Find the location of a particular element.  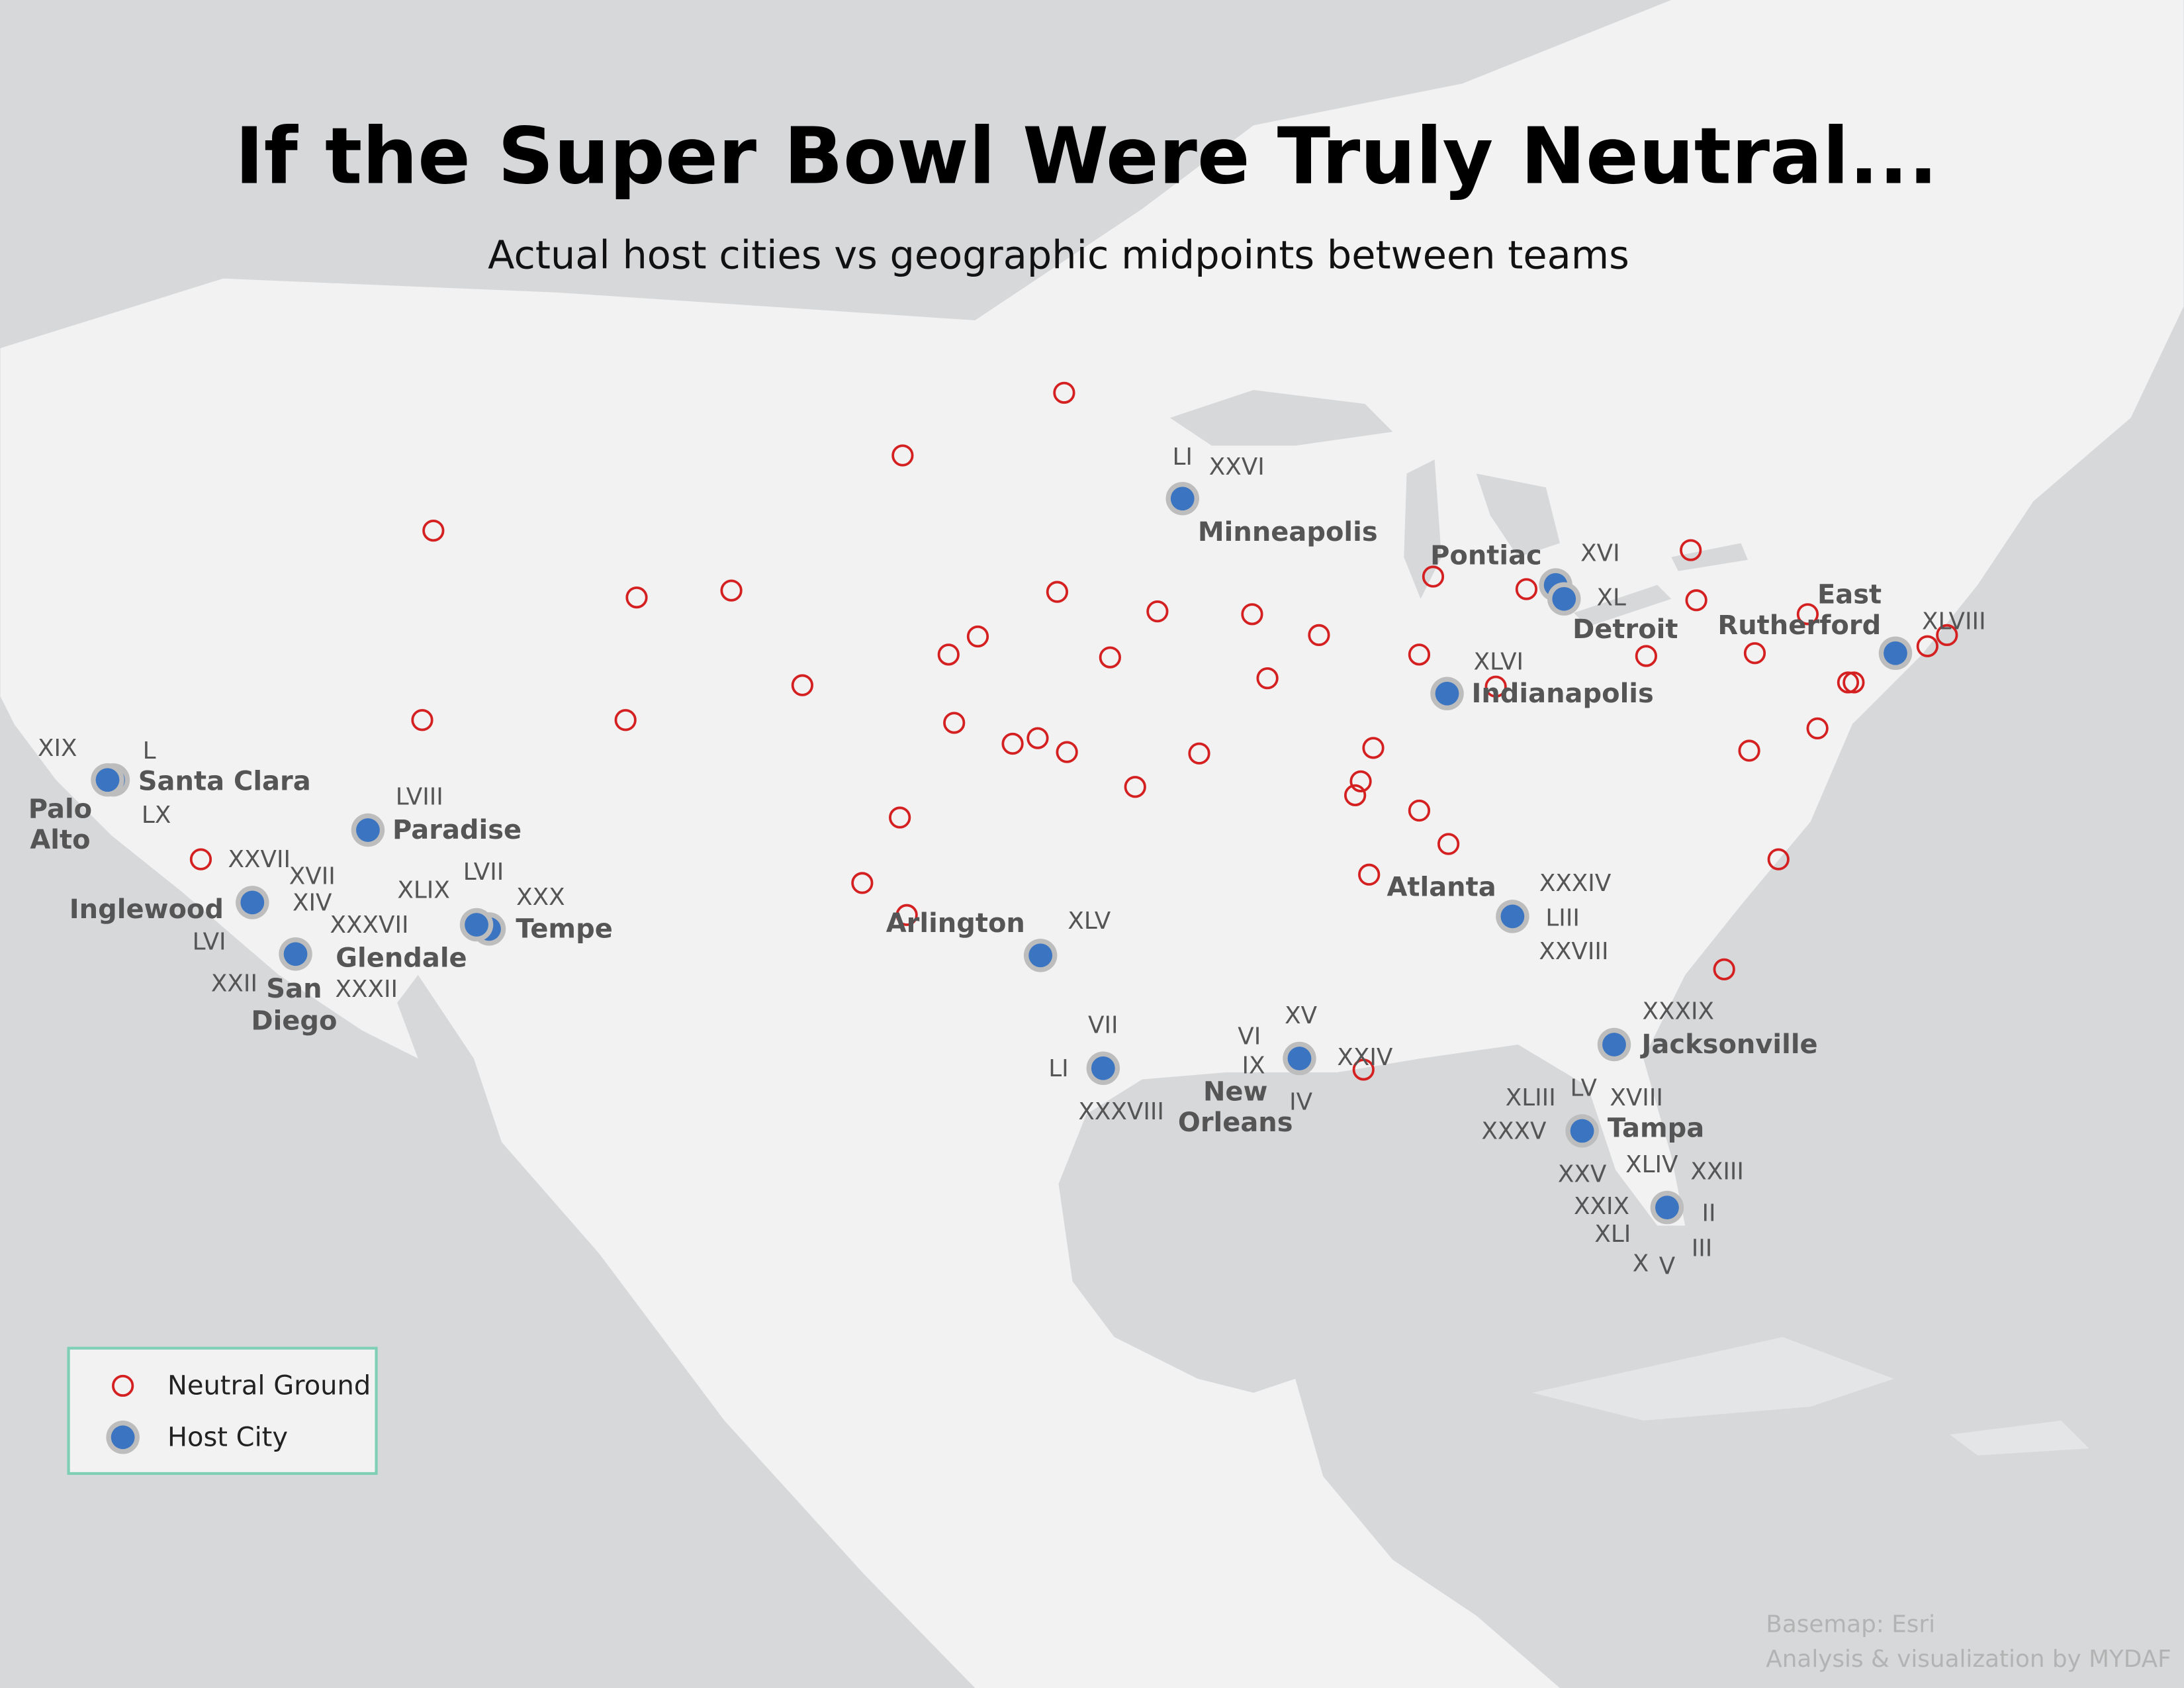

credit: Basemap: Esri is located at coordinates (1851, 1624).